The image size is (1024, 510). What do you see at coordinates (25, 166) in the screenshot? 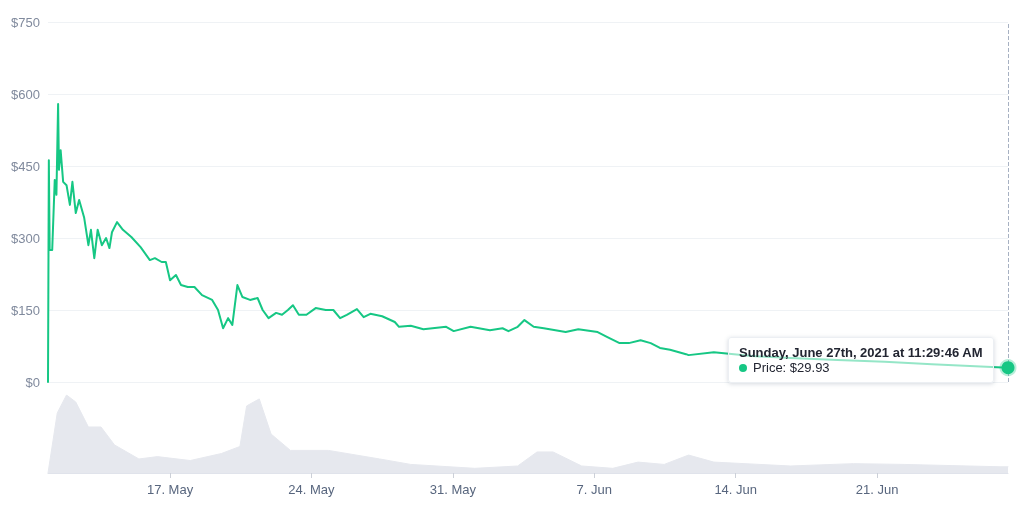
I see `y-tick-label: $450` at bounding box center [25, 166].